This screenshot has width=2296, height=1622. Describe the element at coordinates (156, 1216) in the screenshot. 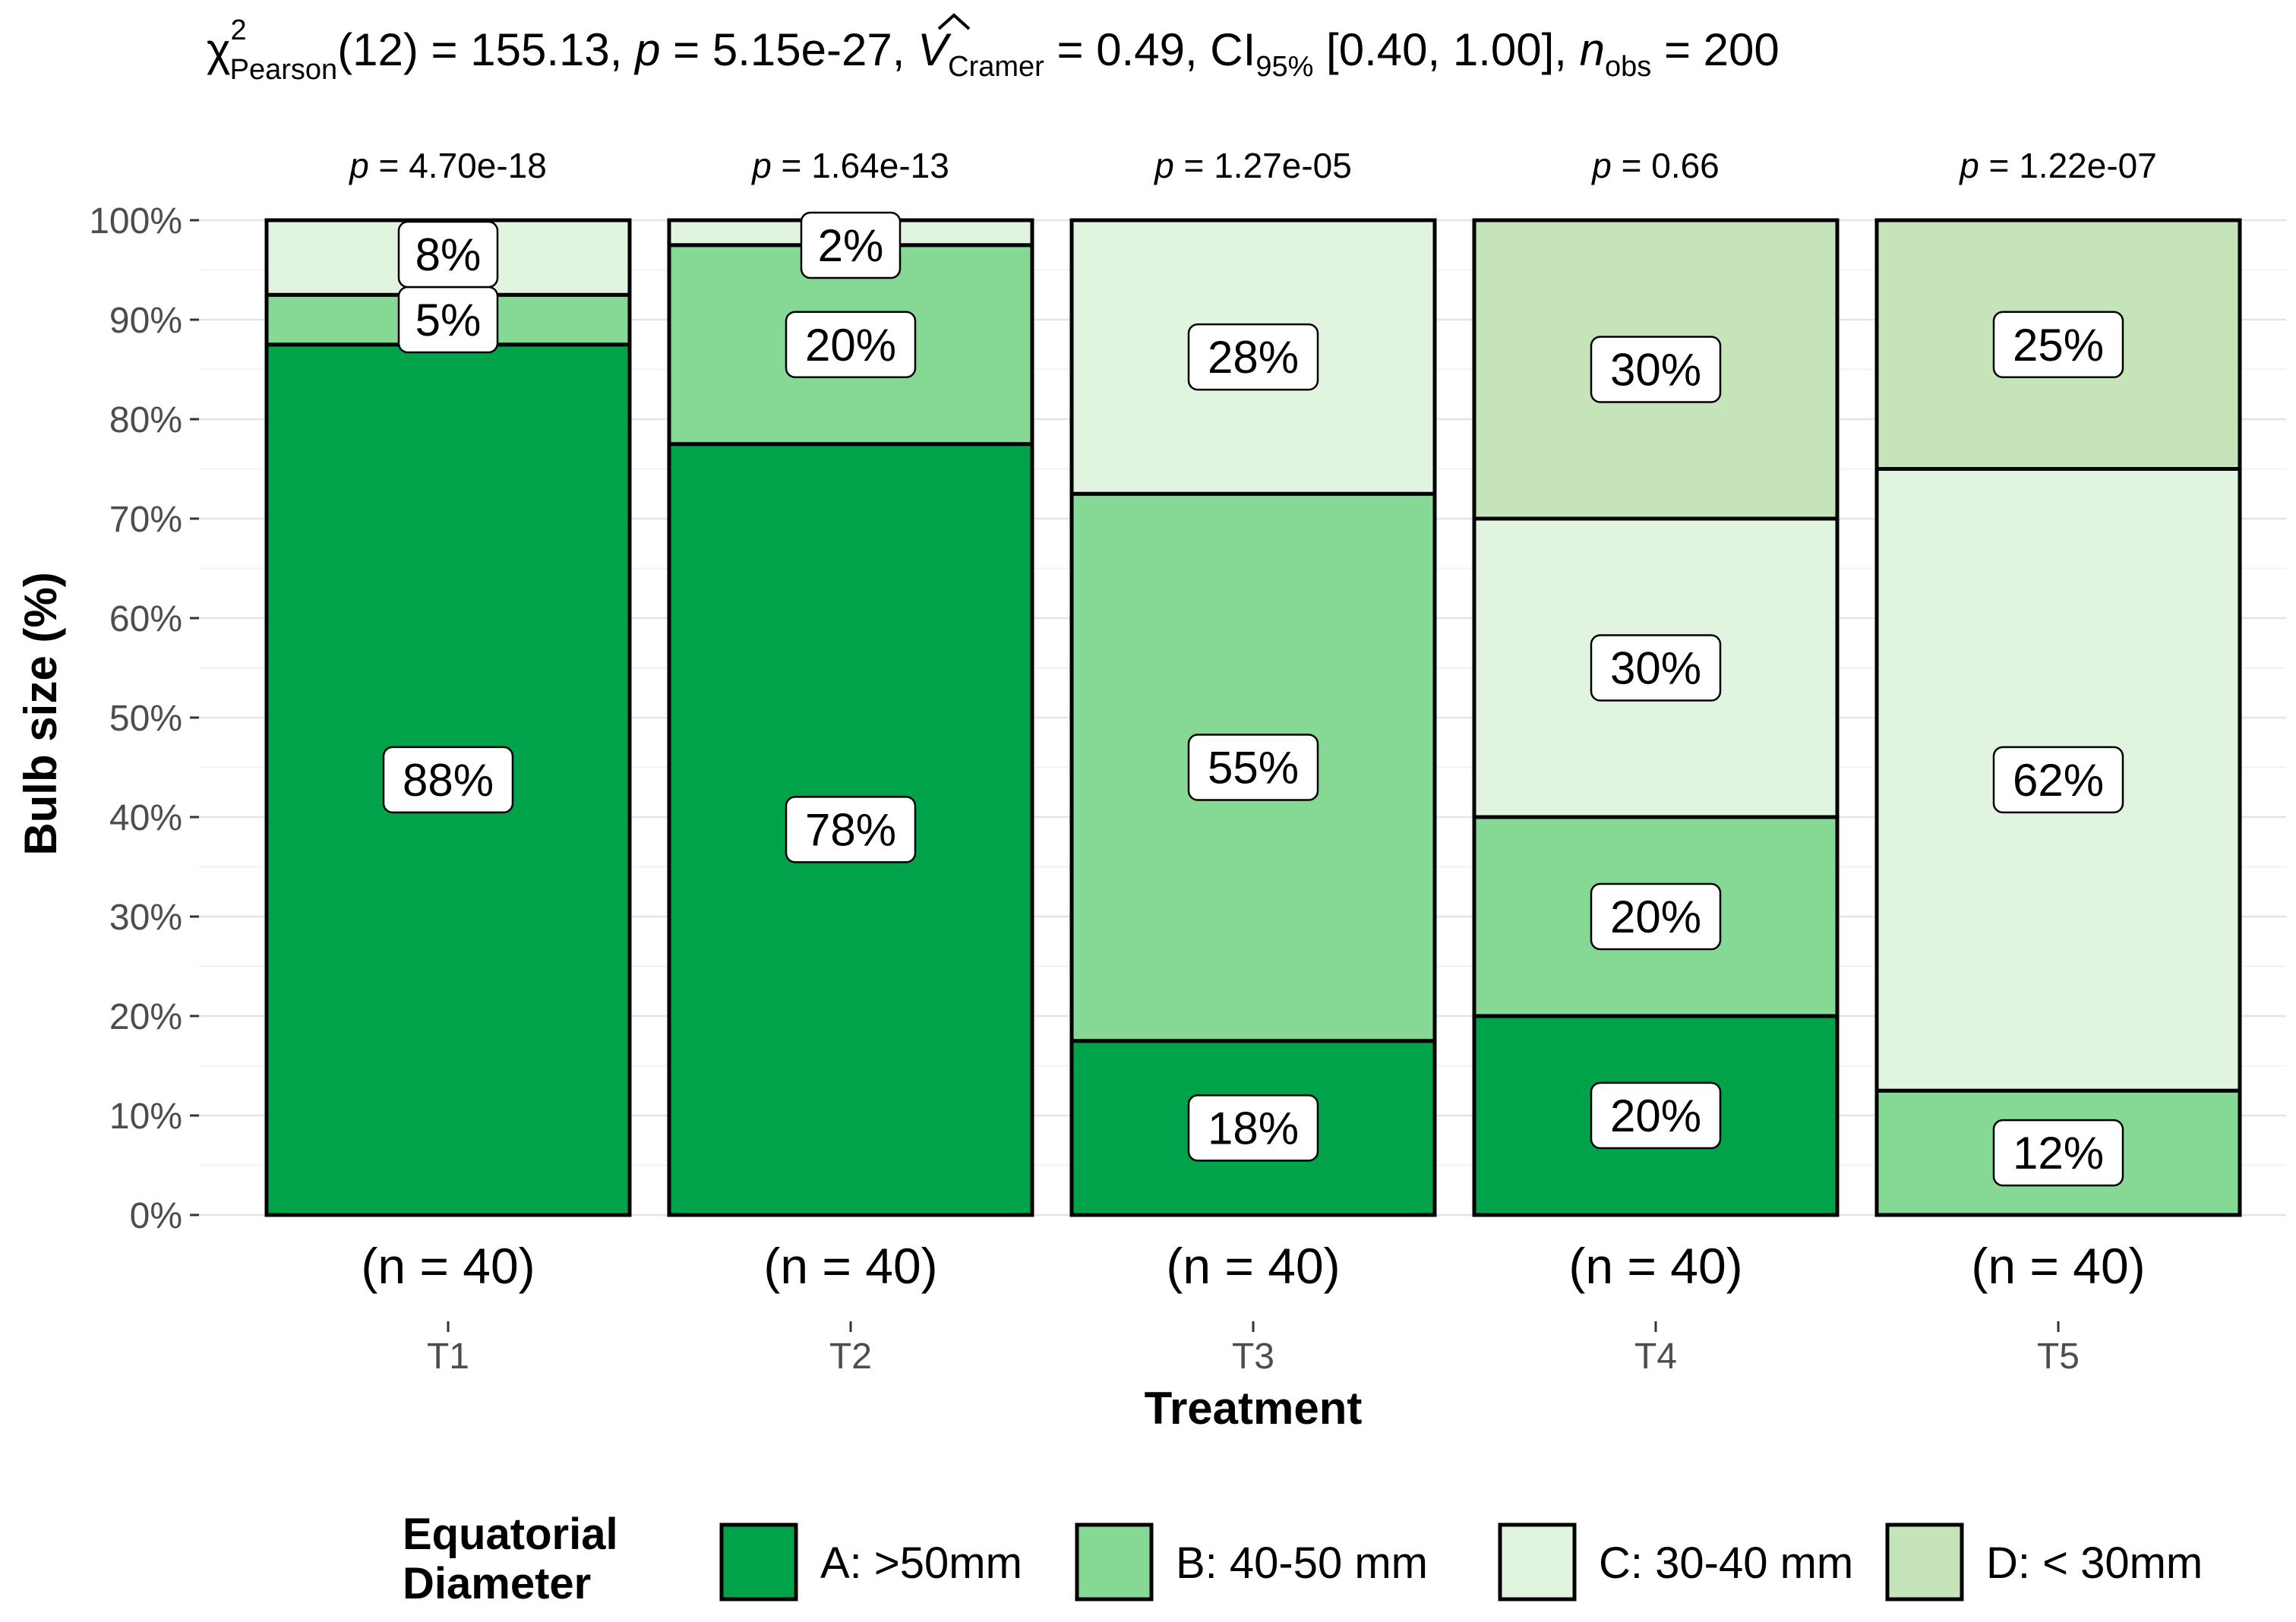

I see `y-tick-label: 0%` at that location.